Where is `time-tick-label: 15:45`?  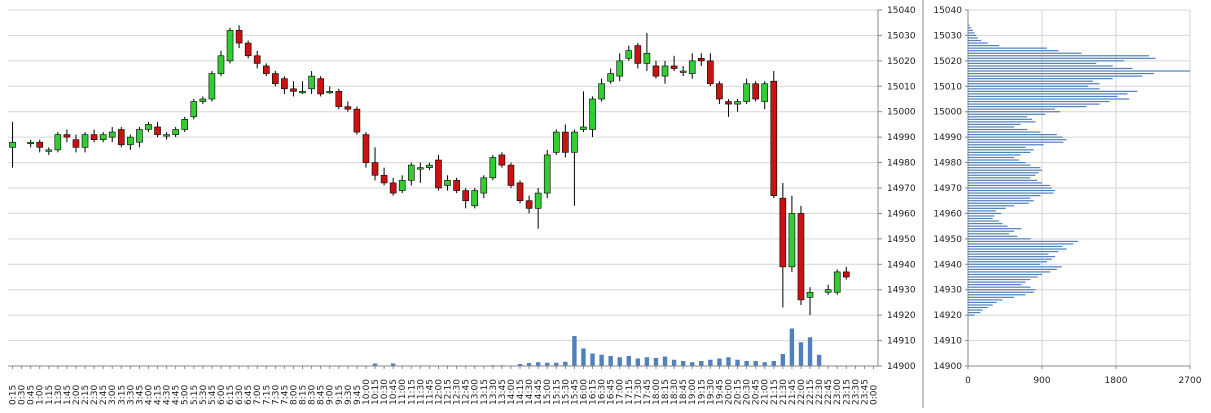 time-tick-label: 15:45 is located at coordinates (575, 392).